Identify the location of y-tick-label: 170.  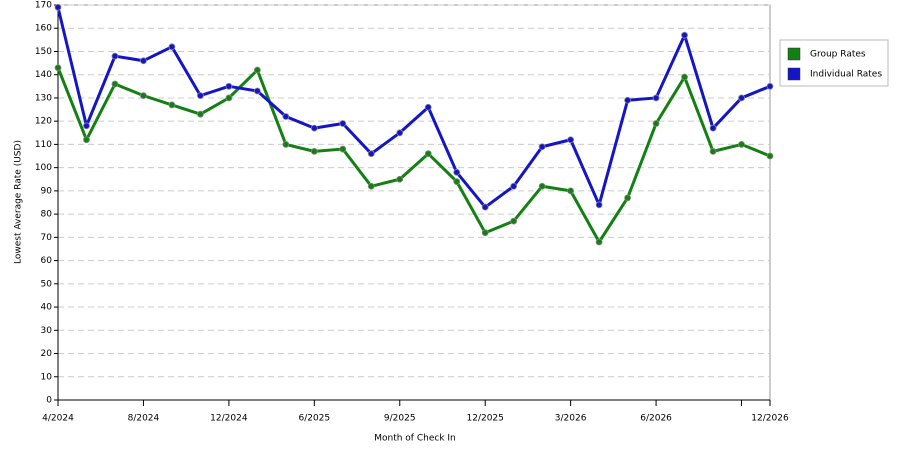
(43, 6).